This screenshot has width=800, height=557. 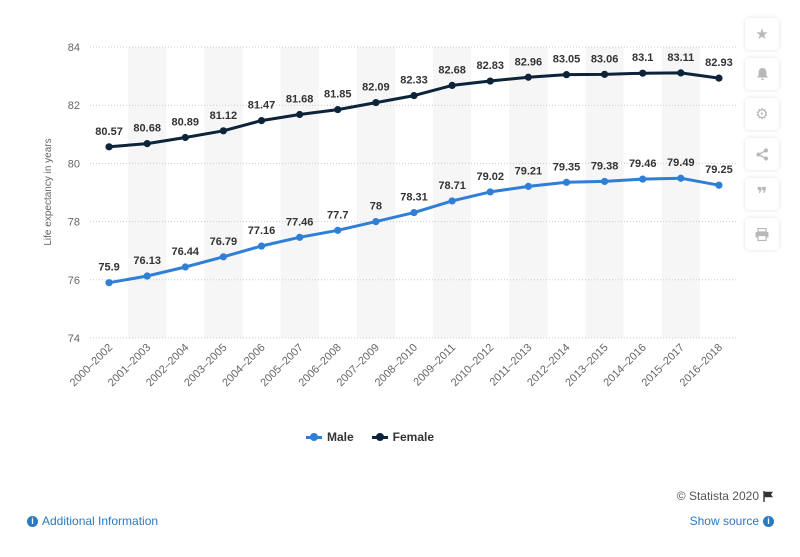 I want to click on data-label-male: 78.71, so click(x=452, y=186).